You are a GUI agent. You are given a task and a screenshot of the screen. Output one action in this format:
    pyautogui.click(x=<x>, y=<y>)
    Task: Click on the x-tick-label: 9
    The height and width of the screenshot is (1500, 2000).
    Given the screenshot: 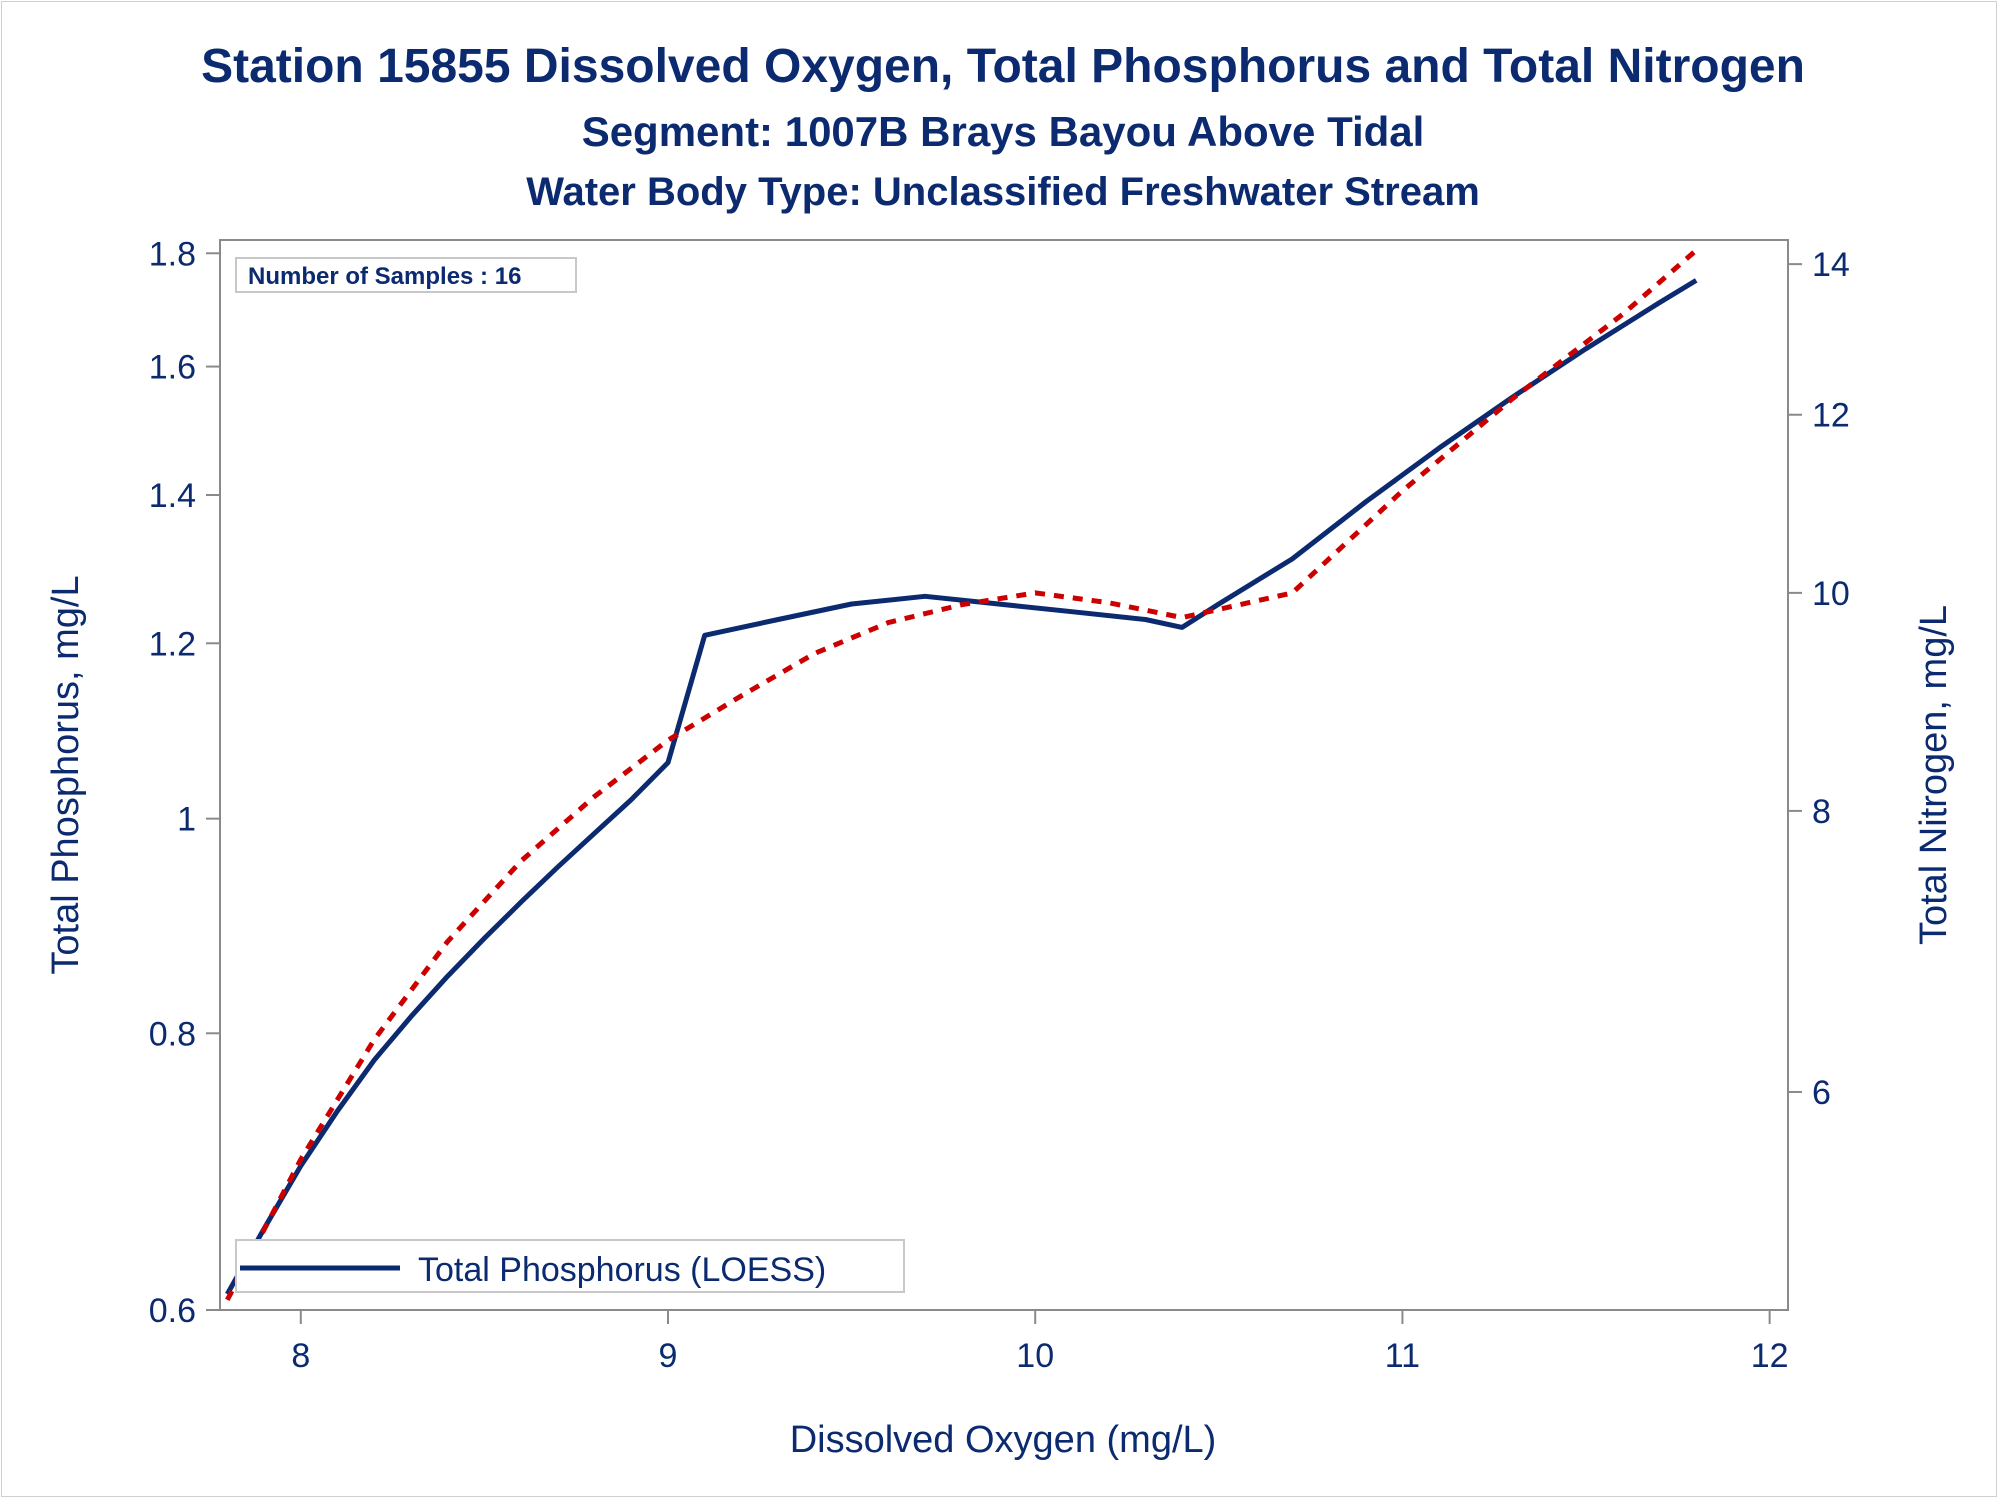 What is the action you would take?
    pyautogui.click(x=668, y=1356)
    